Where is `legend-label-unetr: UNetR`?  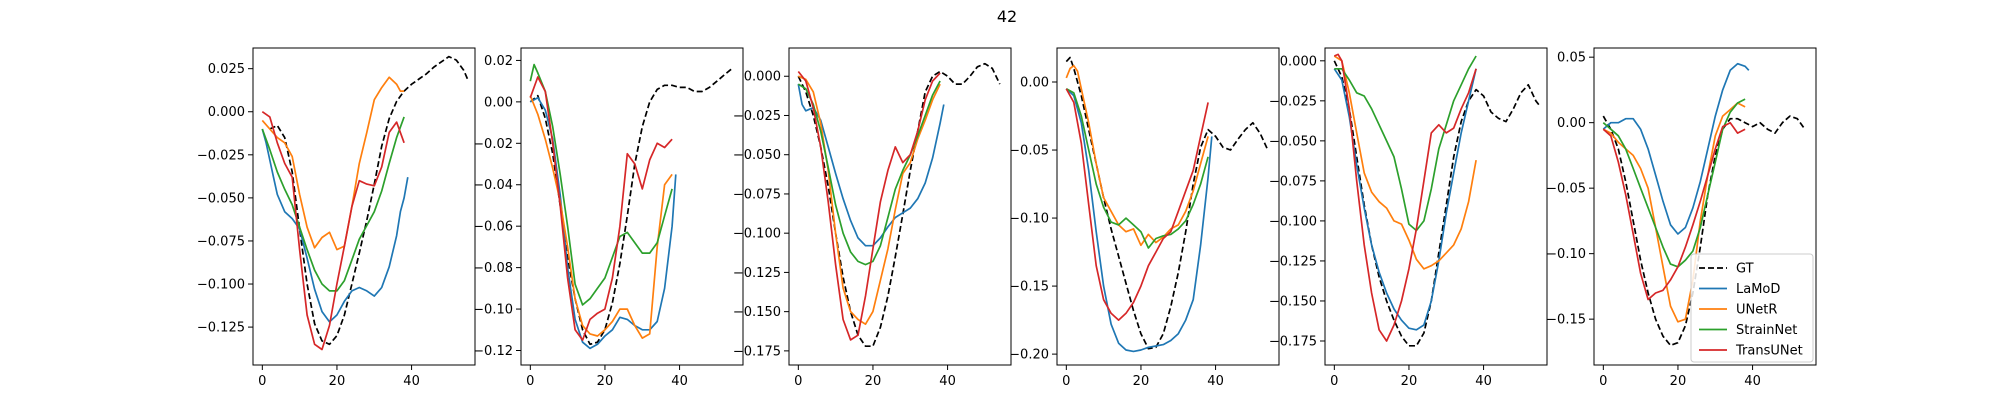
legend-label-unetr: UNetR is located at coordinates (1756, 310).